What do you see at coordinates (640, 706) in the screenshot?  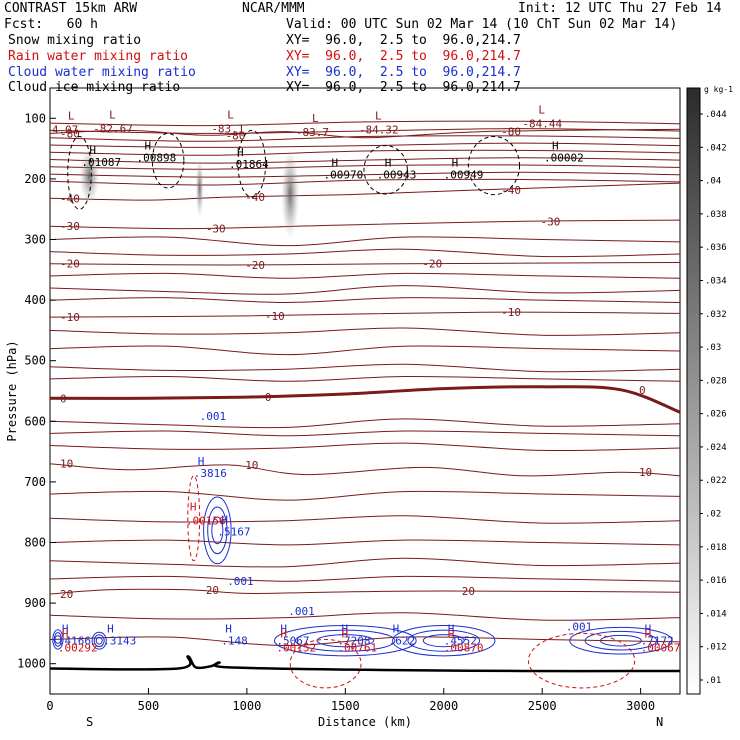 I see `x-tick-label: 3000` at bounding box center [640, 706].